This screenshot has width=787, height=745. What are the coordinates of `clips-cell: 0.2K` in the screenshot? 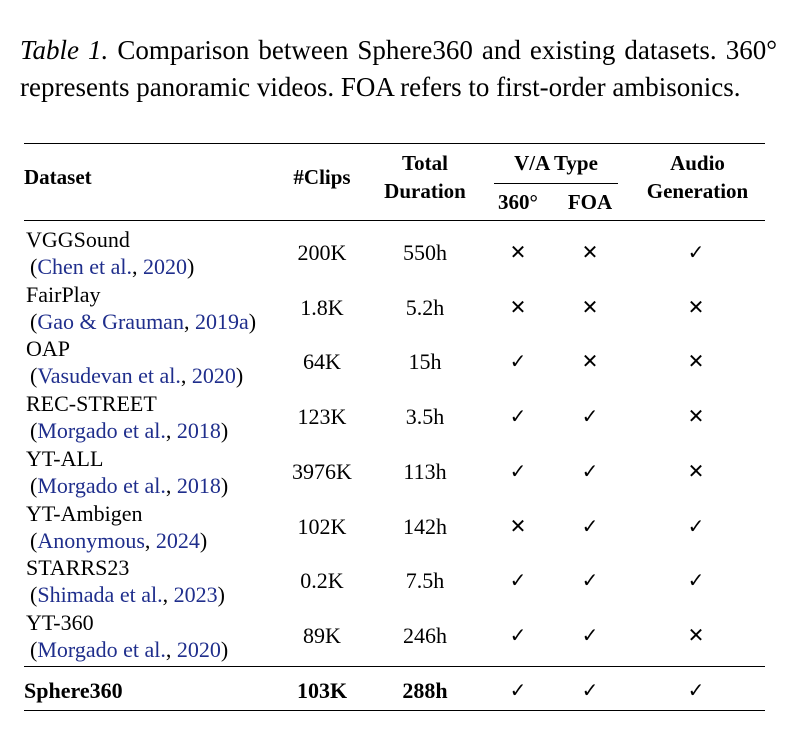 It's located at (322, 581).